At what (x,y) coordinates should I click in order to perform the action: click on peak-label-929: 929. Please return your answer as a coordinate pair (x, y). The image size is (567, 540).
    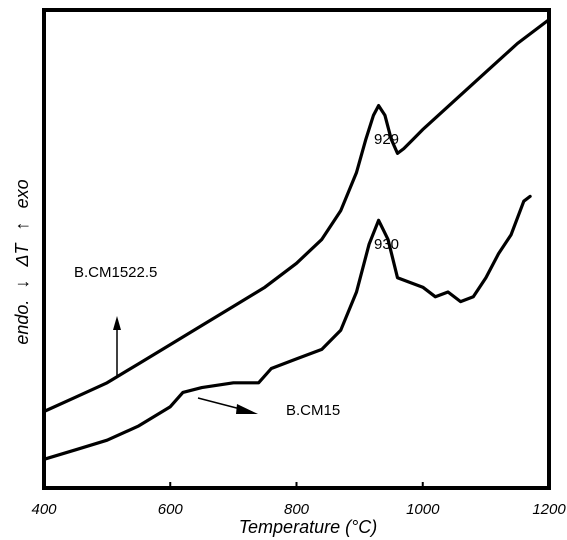
    Looking at the image, I should click on (386, 139).